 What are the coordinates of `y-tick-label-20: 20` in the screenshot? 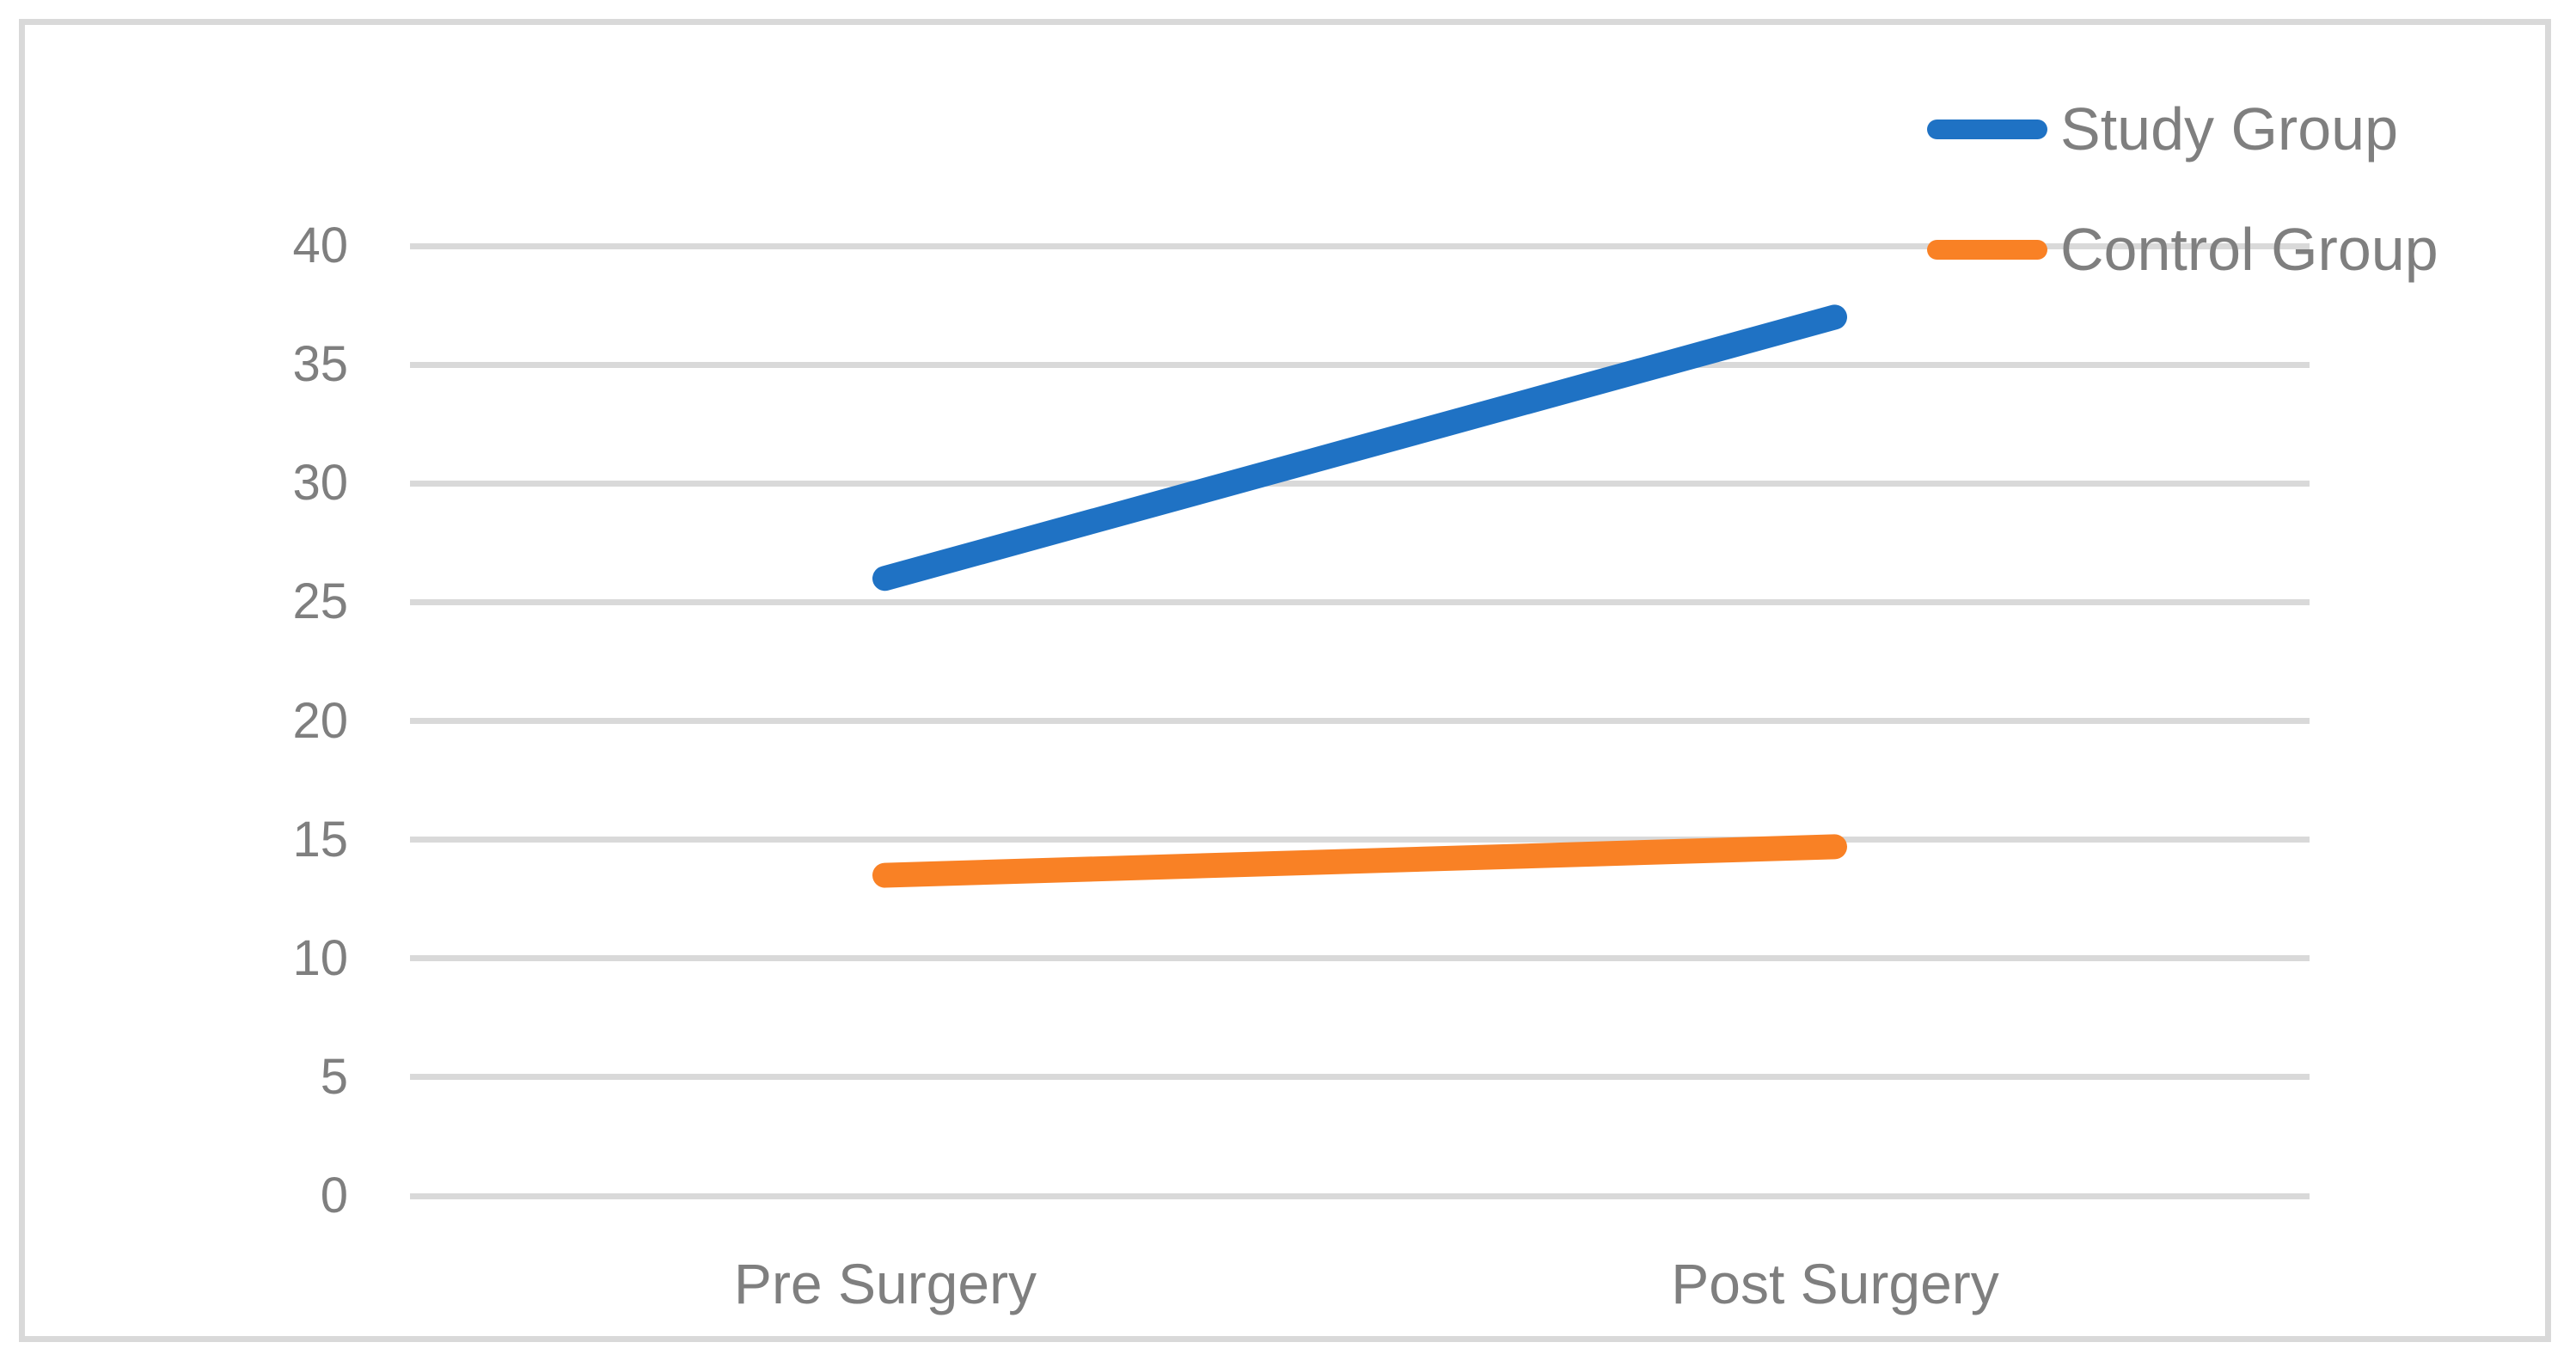 It's located at (320, 721).